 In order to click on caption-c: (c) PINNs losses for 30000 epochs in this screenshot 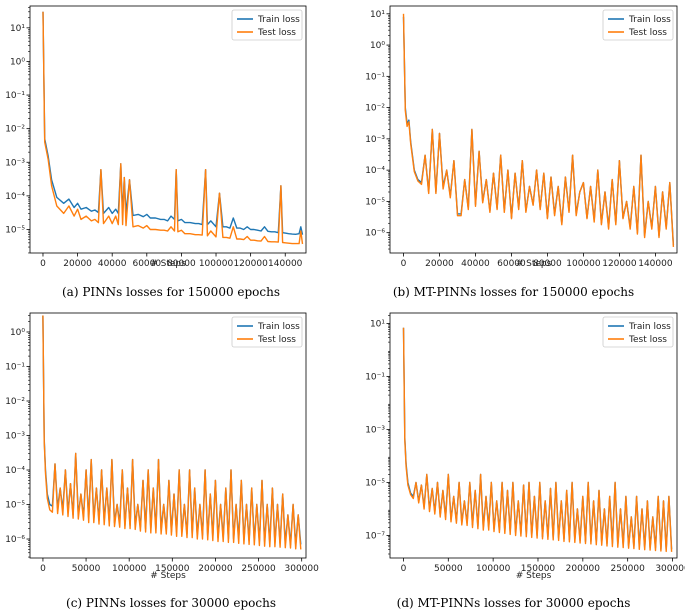, I will do `click(171, 603)`.